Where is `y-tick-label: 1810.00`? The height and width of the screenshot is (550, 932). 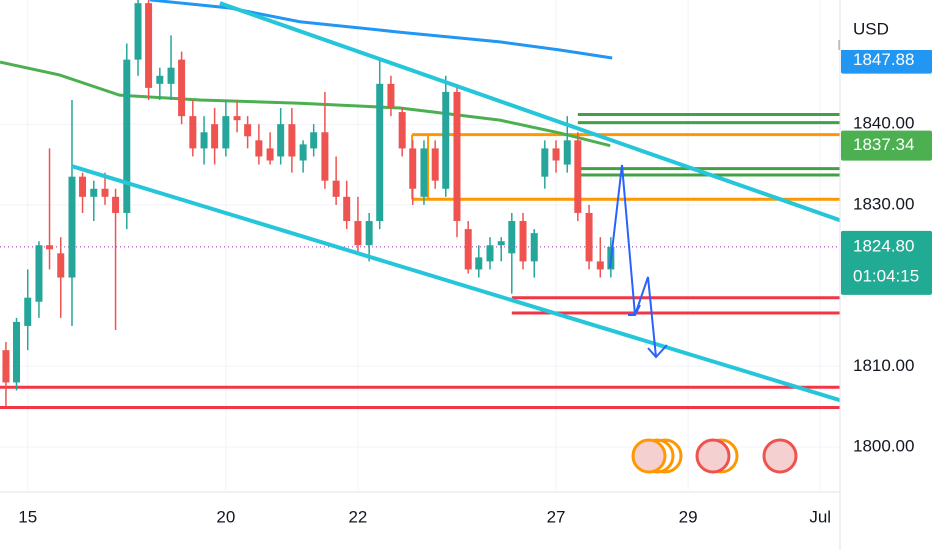
y-tick-label: 1810.00 is located at coordinates (883, 365).